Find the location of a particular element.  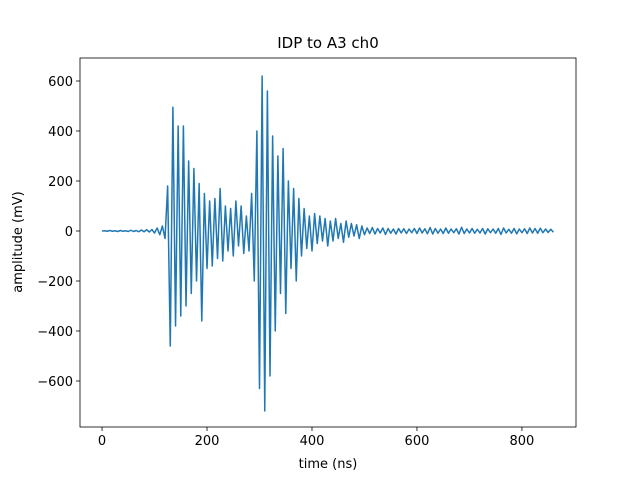

y-tick-label: −400 is located at coordinates (55, 332).